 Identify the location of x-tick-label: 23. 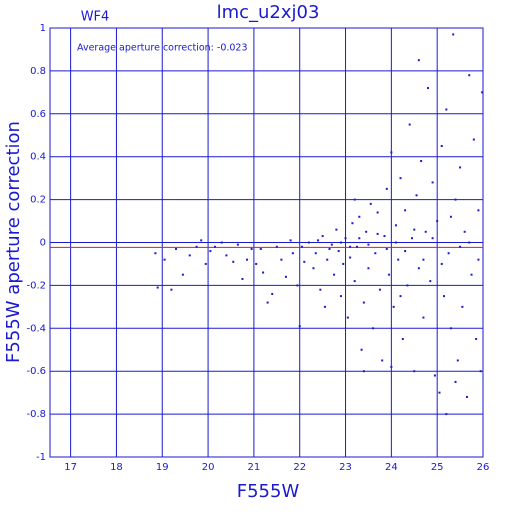
(345, 467).